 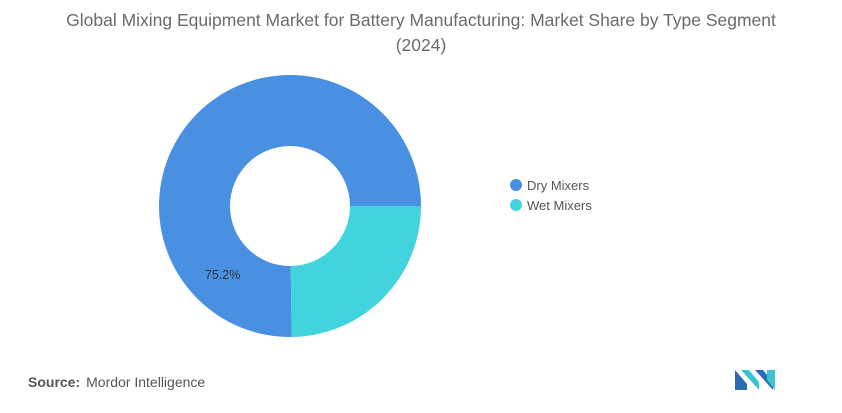 What do you see at coordinates (146, 382) in the screenshot?
I see `source-text: Mordor Intelligence` at bounding box center [146, 382].